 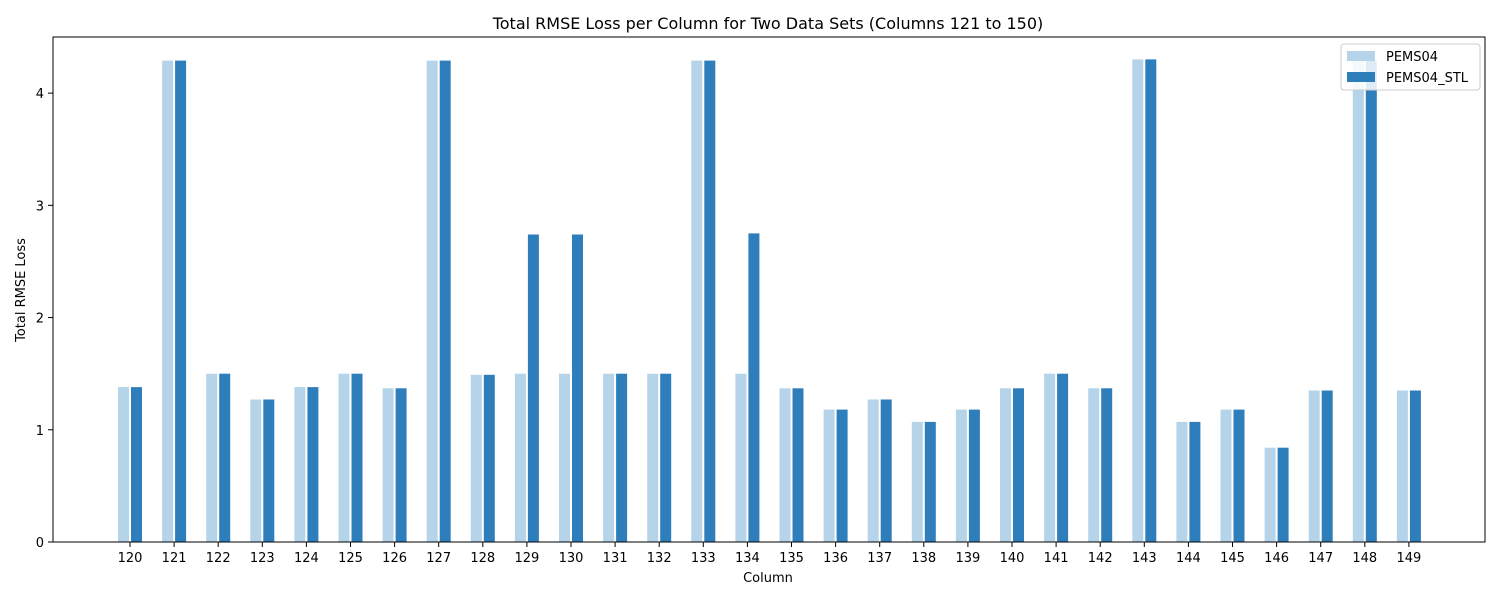 I want to click on legend-label-pems04: PEMS04, so click(x=1412, y=57).